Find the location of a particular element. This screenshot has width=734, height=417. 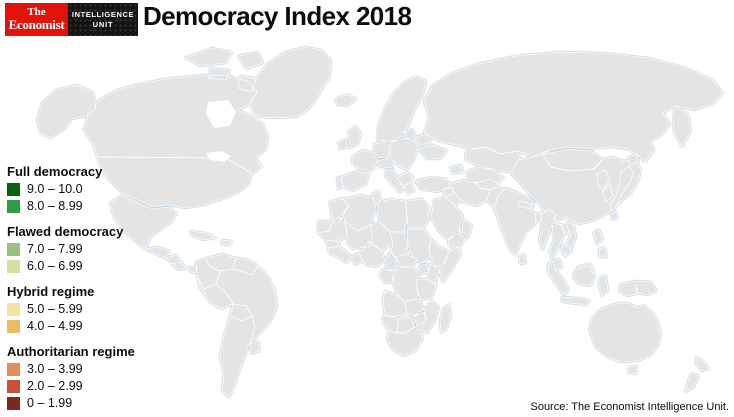

region-guianas: Guyana / Suriname is located at coordinates (245, 266).